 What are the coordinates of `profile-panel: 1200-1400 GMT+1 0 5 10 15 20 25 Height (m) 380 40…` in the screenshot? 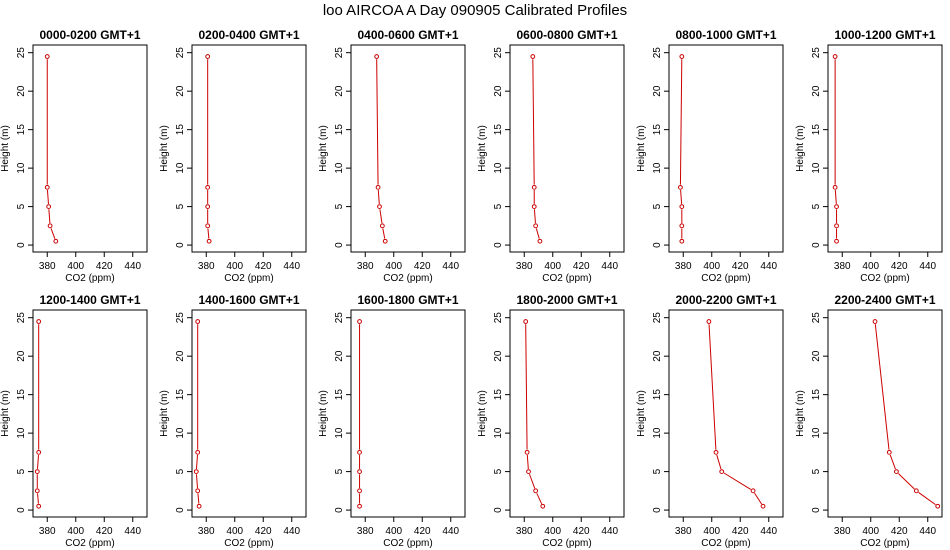 It's located at (74, 421).